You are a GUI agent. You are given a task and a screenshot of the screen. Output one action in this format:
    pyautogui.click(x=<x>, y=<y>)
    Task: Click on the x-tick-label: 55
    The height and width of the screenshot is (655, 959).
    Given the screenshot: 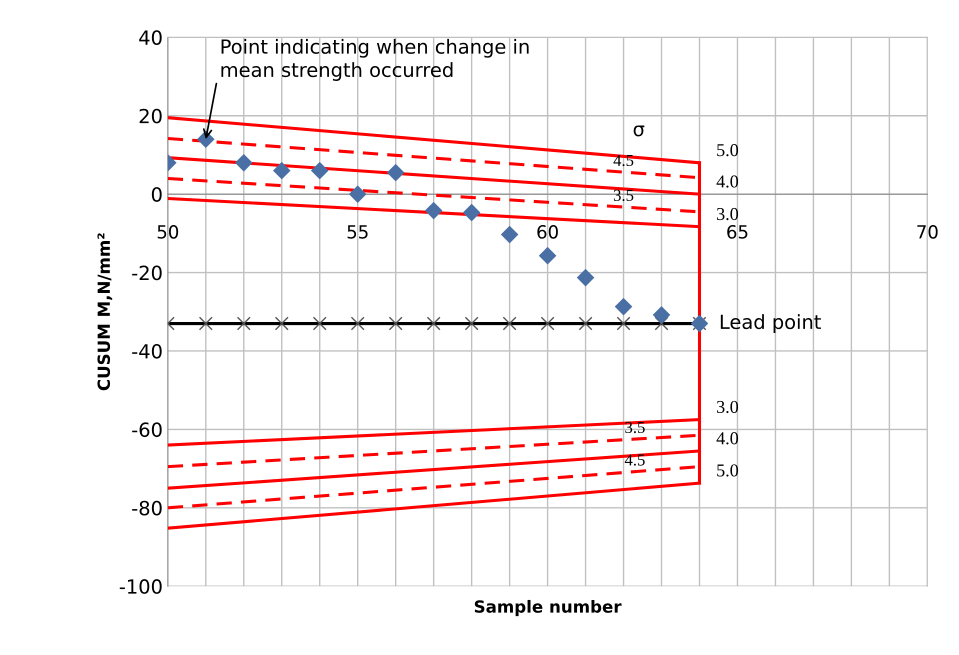 What is the action you would take?
    pyautogui.click(x=358, y=232)
    